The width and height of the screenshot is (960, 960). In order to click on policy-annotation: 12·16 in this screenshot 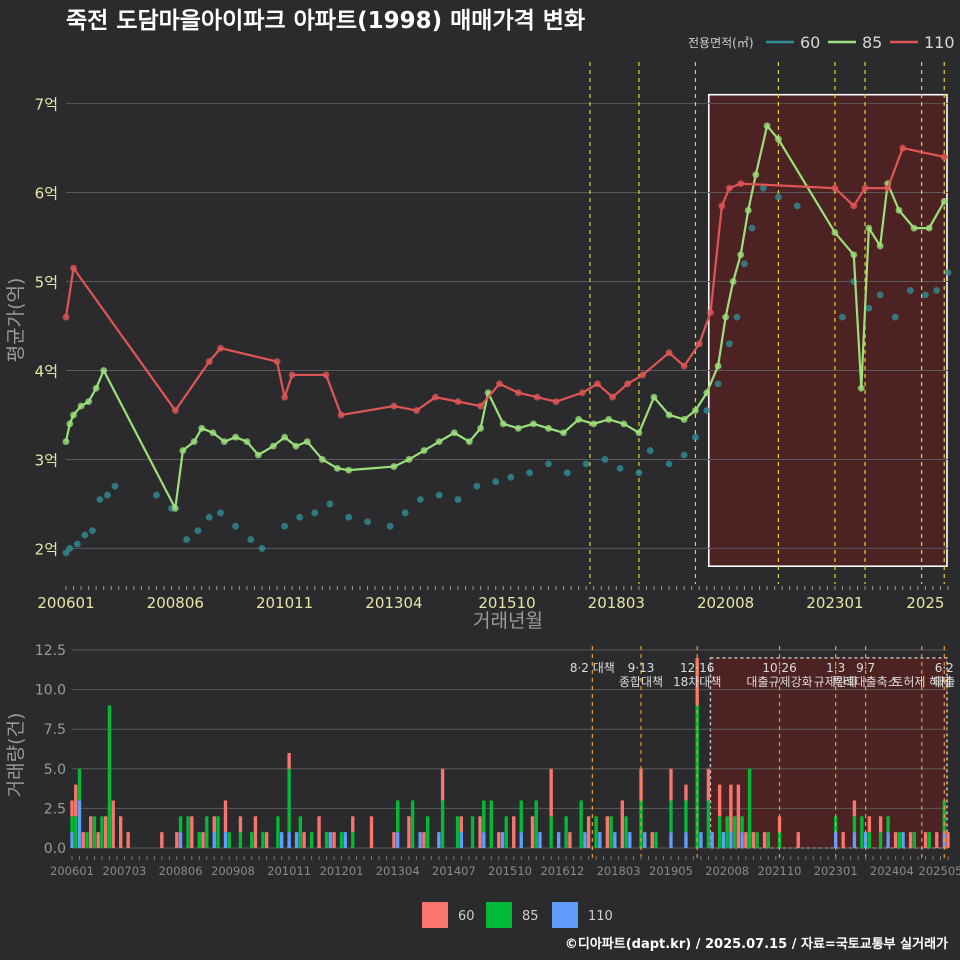, I will do `click(697, 668)`.